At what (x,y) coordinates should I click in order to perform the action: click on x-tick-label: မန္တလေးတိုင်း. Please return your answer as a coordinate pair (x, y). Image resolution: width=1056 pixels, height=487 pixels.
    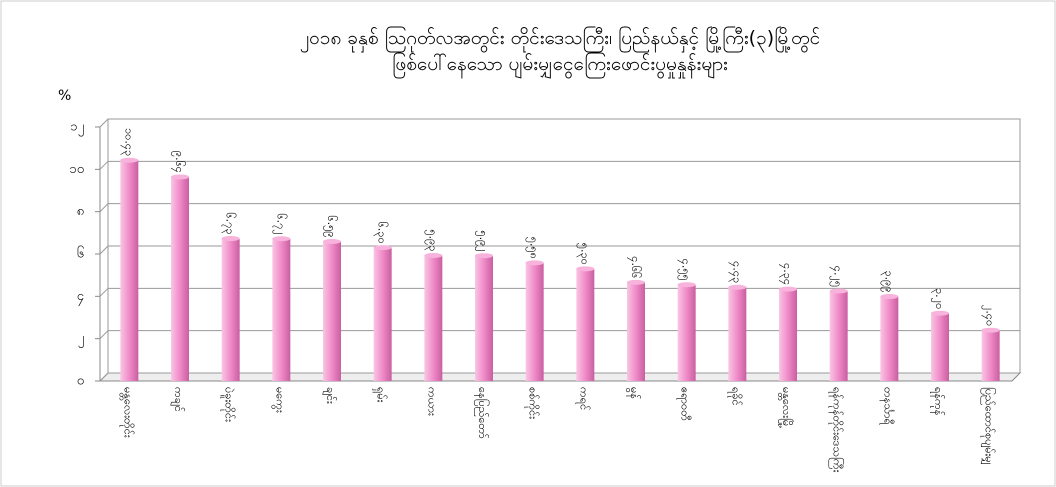
    Looking at the image, I should click on (126, 412).